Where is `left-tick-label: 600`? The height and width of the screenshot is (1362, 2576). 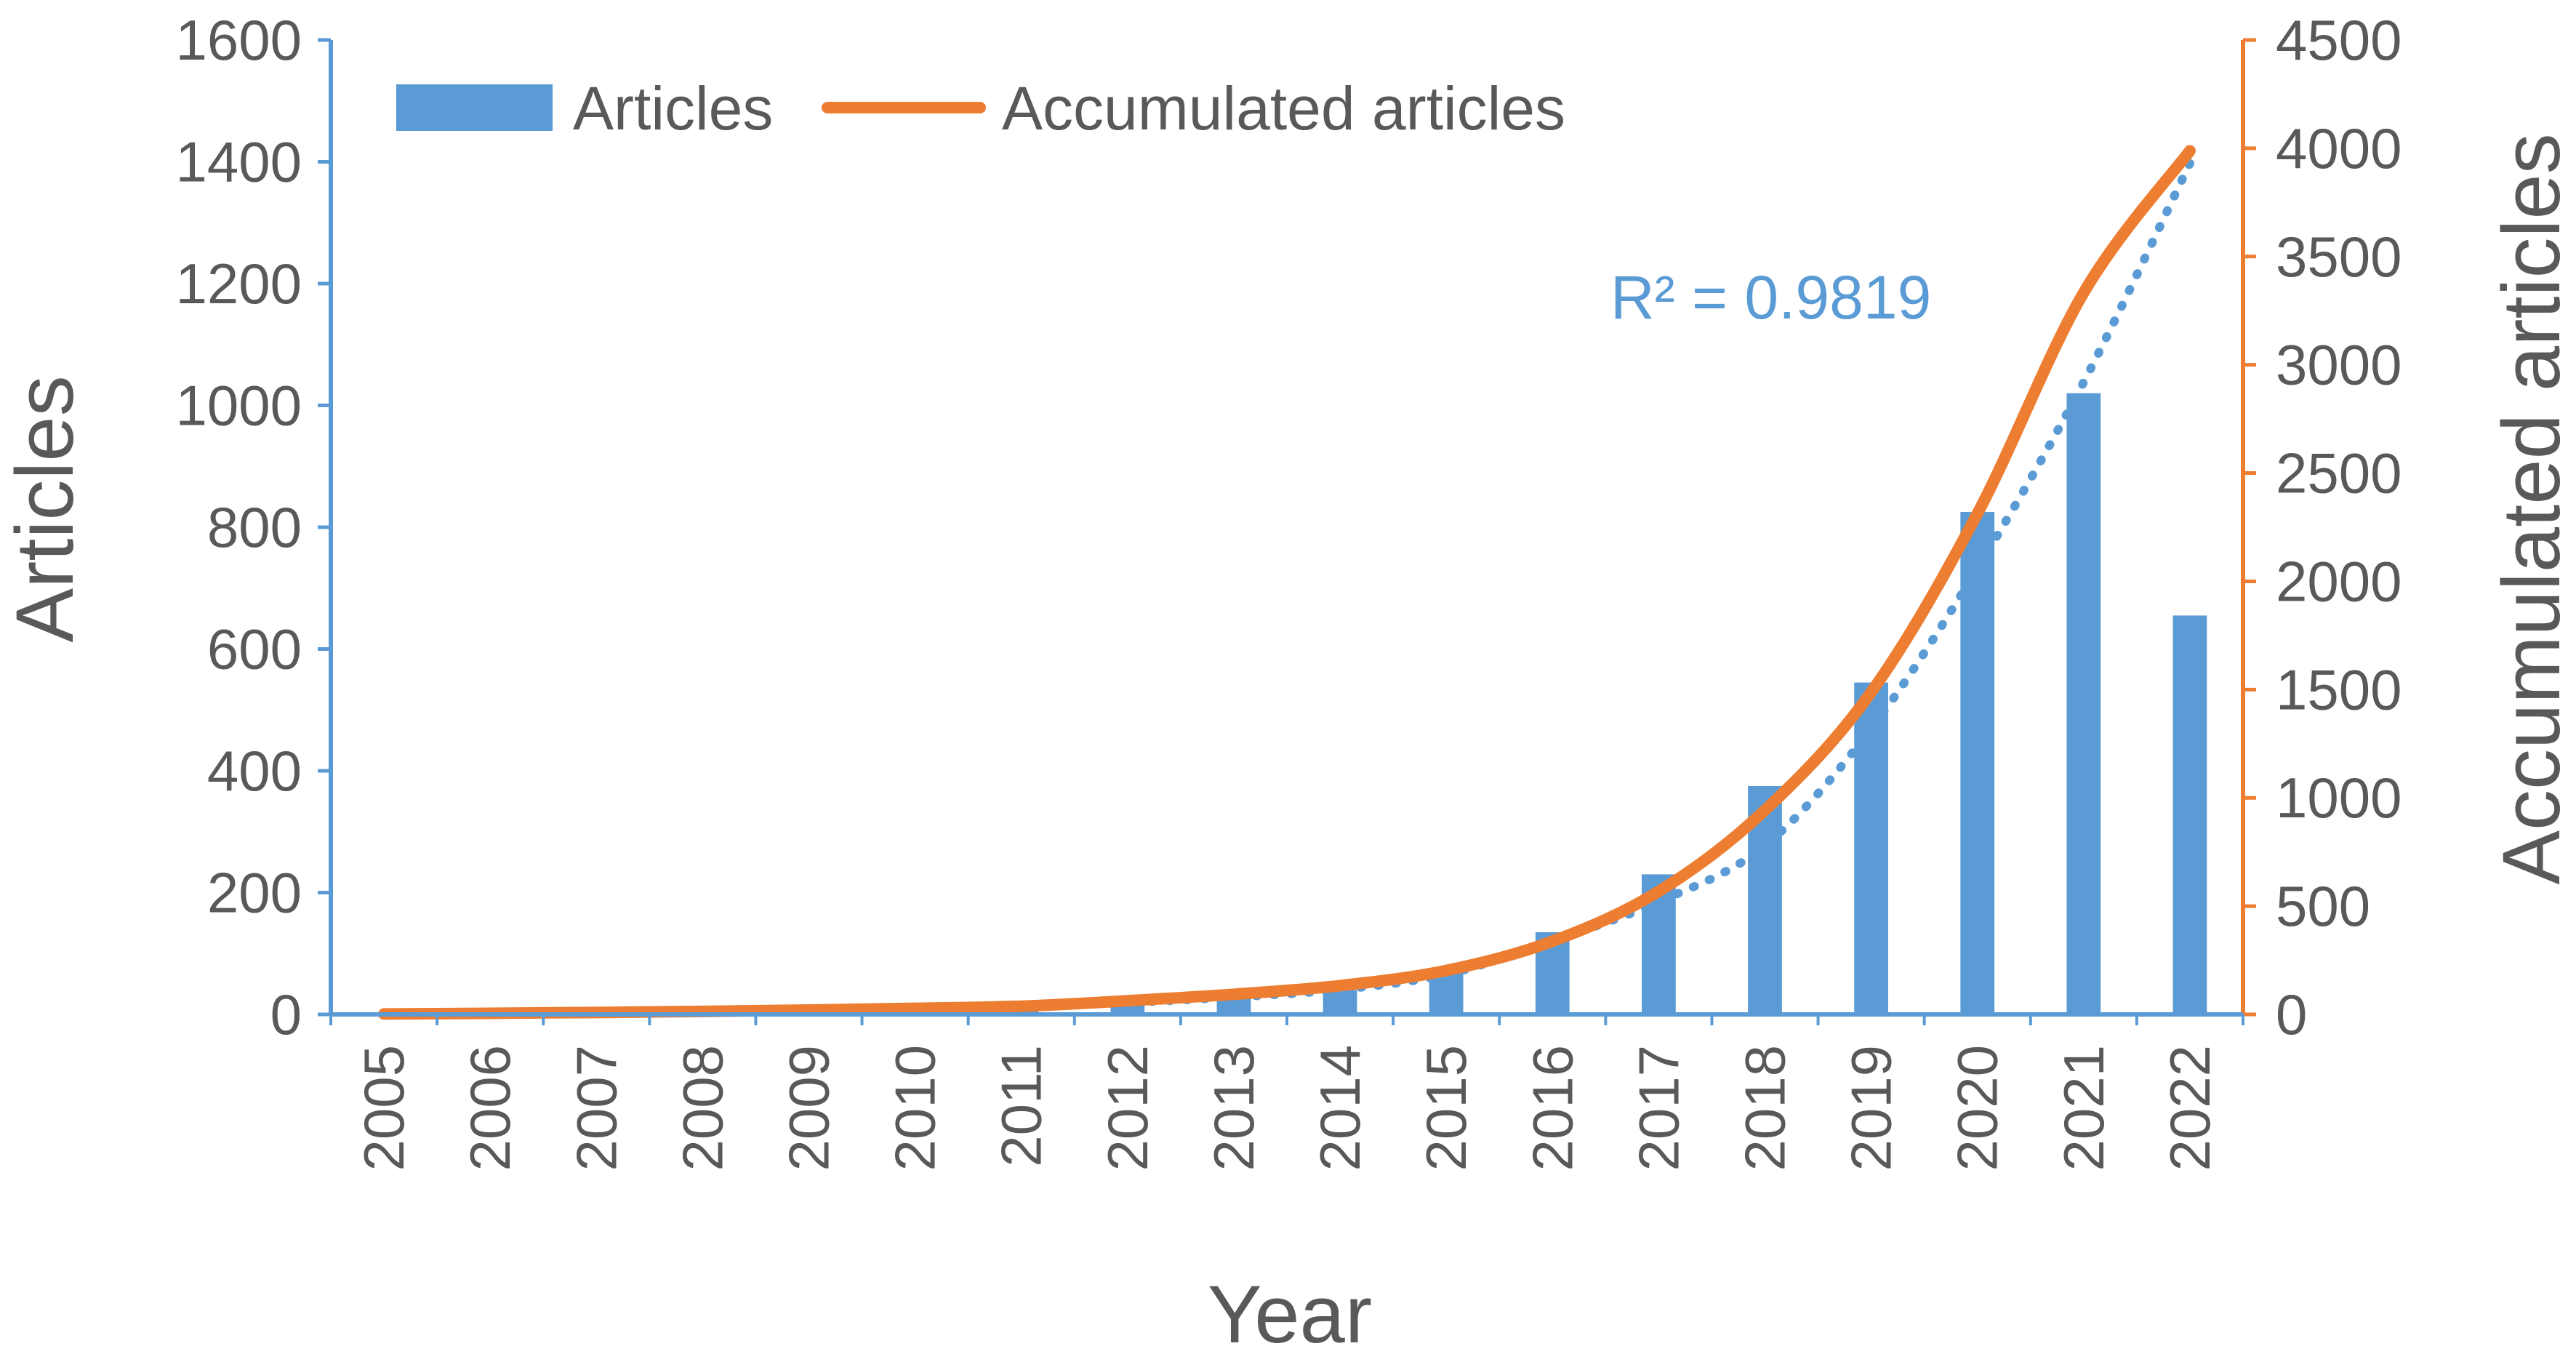 left-tick-label: 600 is located at coordinates (255, 649).